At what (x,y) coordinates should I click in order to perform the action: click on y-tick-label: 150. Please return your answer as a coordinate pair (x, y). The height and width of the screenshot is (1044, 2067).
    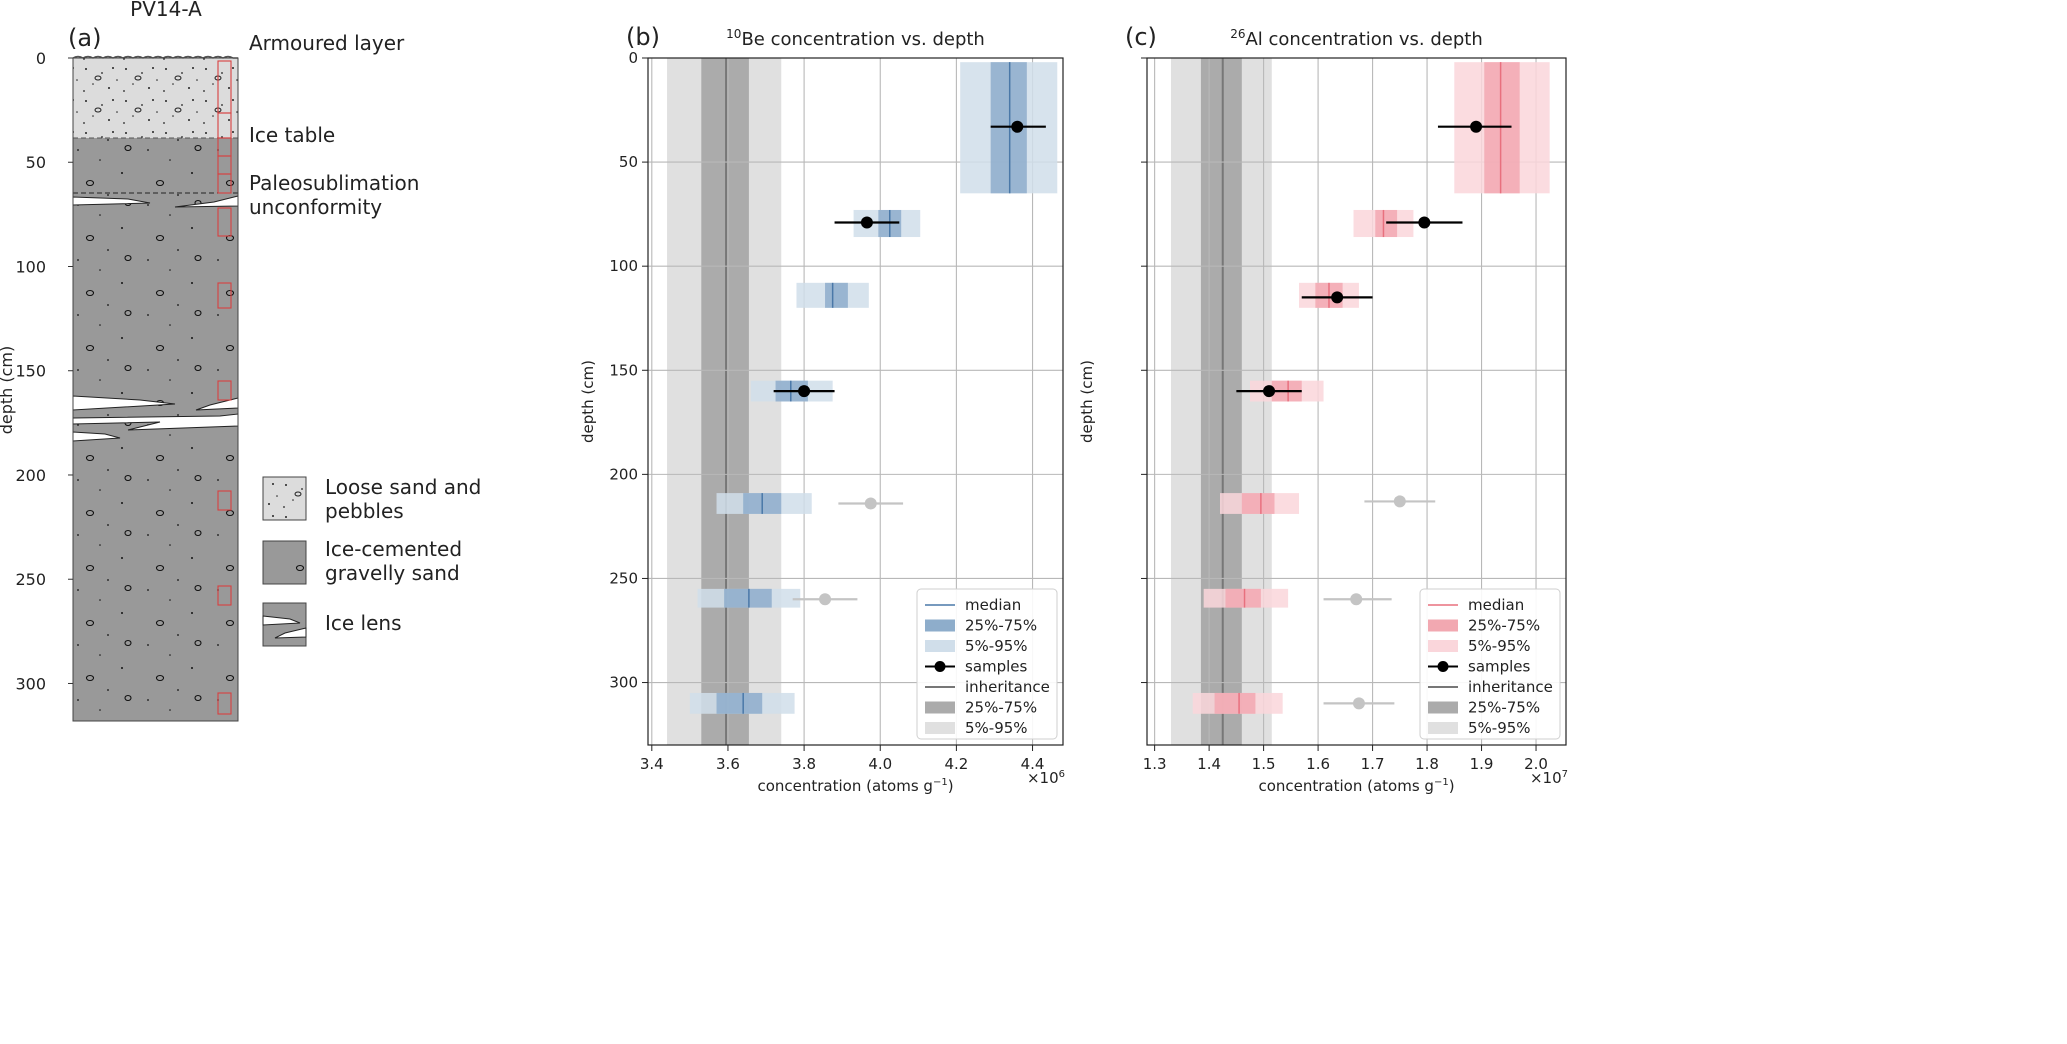
    Looking at the image, I should click on (623, 370).